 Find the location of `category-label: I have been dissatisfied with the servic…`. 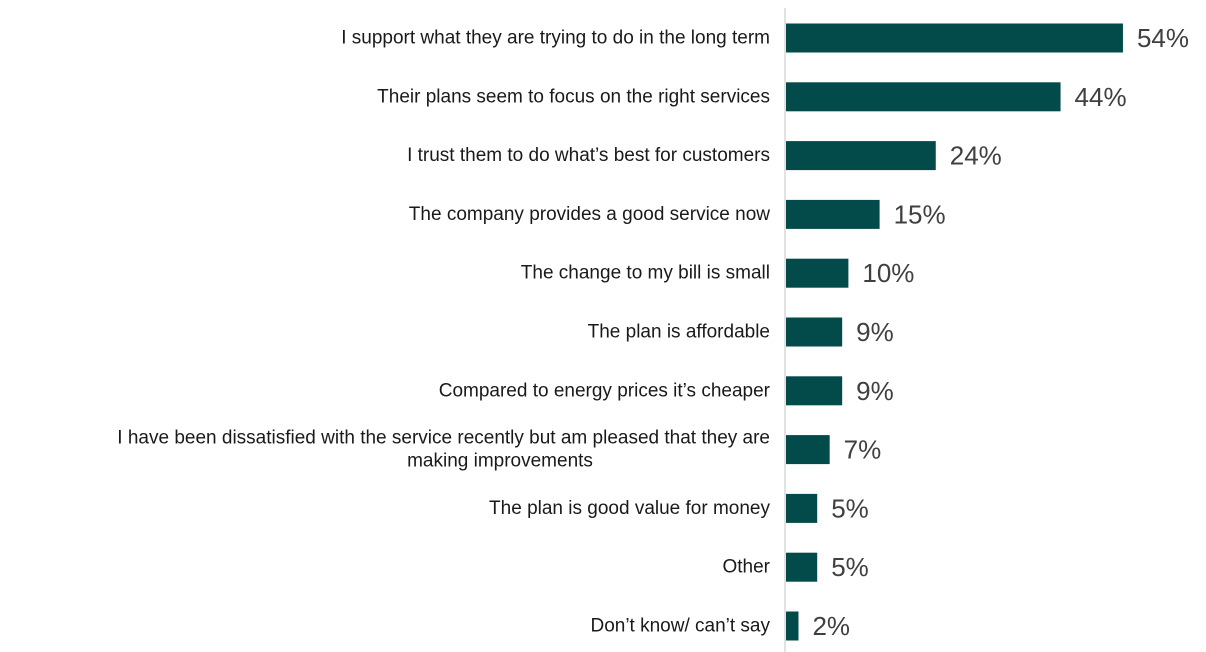

category-label: I have been dissatisfied with the servic… is located at coordinates (443, 450).